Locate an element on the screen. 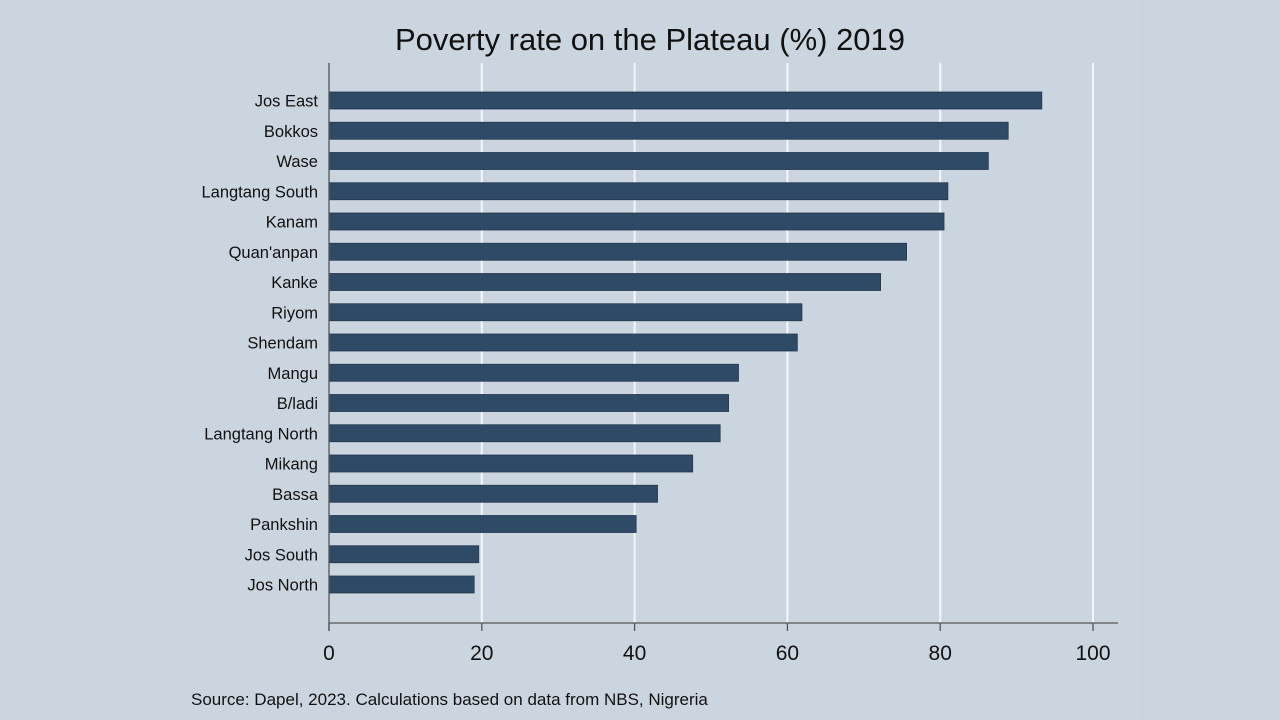 The image size is (1280, 720). y-tick-label: Bokkos is located at coordinates (291, 132).